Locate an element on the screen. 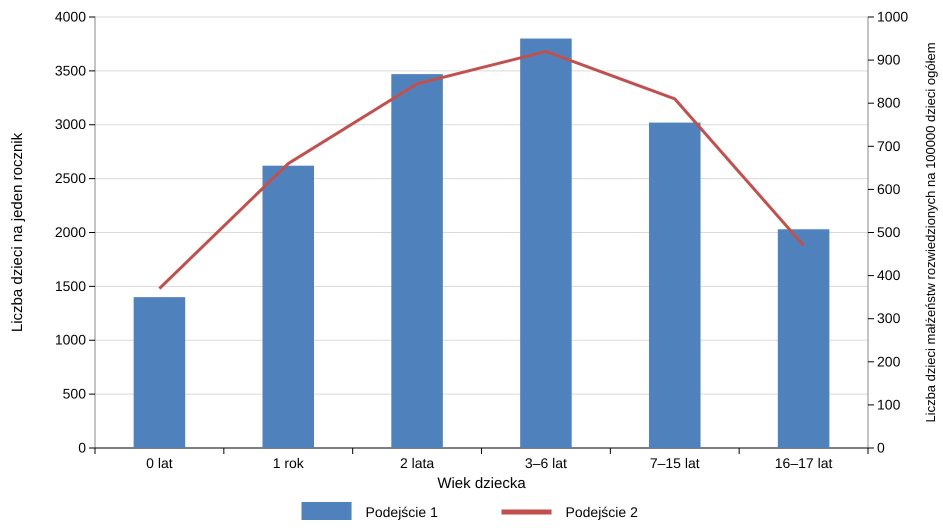 The width and height of the screenshot is (943, 528). y-tick-label: 3500 is located at coordinates (70, 70).